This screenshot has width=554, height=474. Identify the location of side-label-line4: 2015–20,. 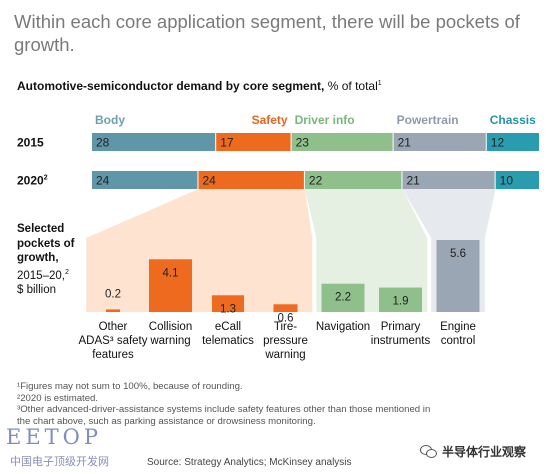
(41, 275).